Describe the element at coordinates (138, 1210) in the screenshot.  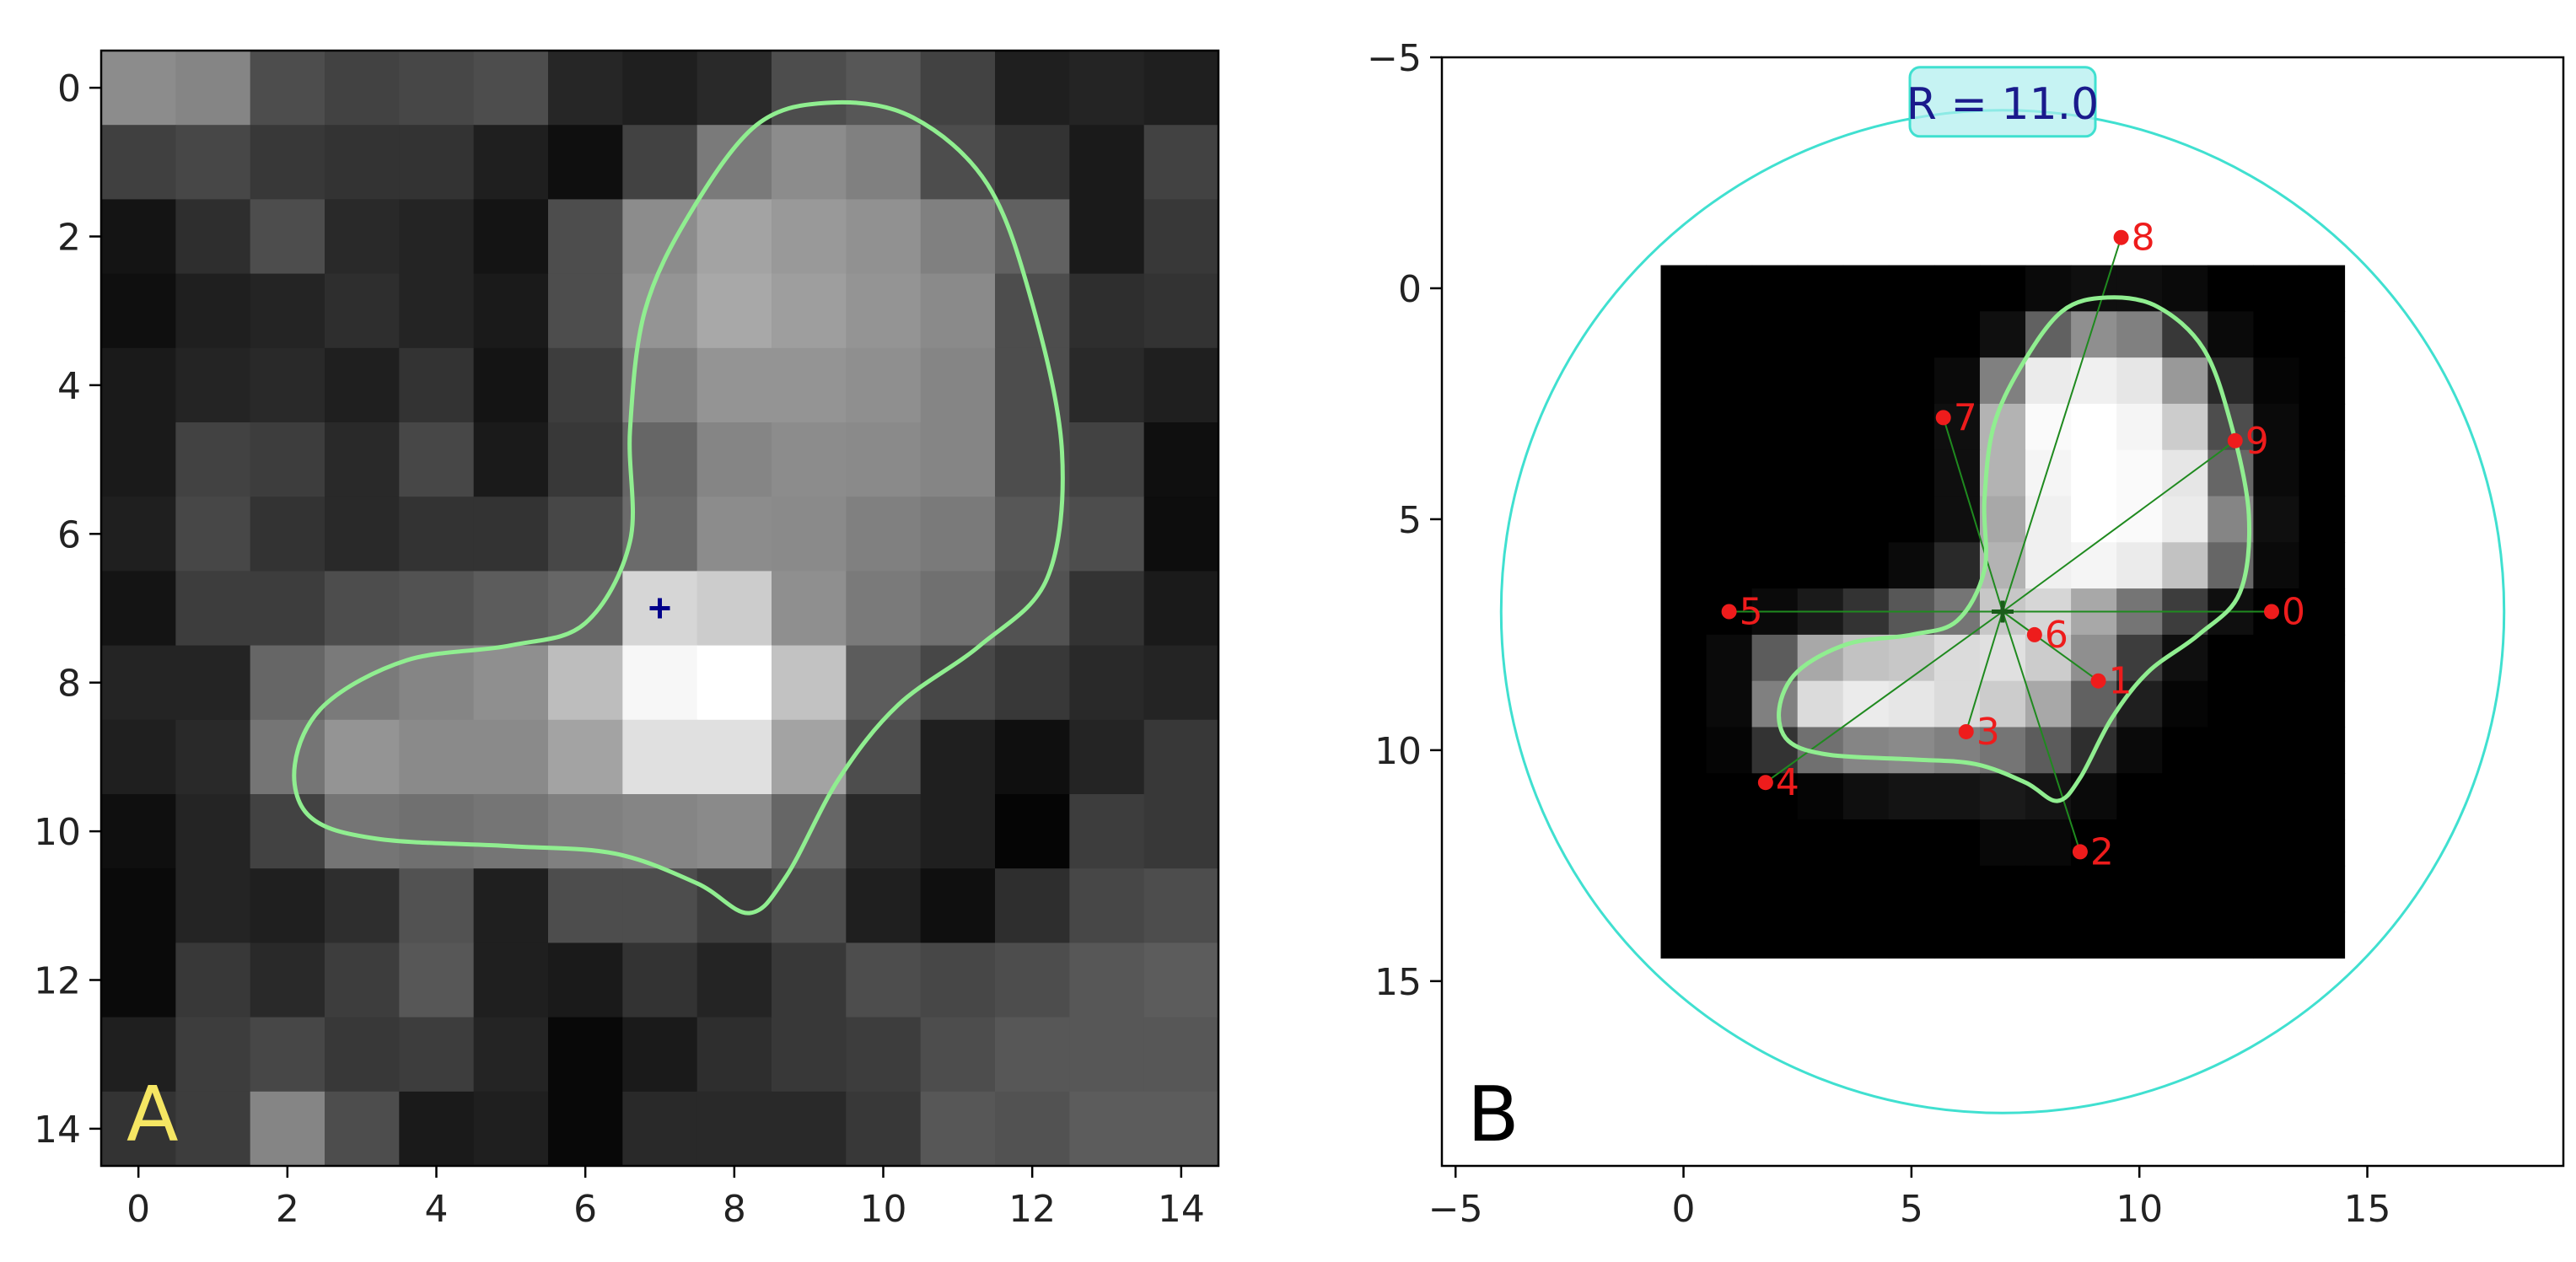
I see `panel-a-x-tick-label: 0` at that location.